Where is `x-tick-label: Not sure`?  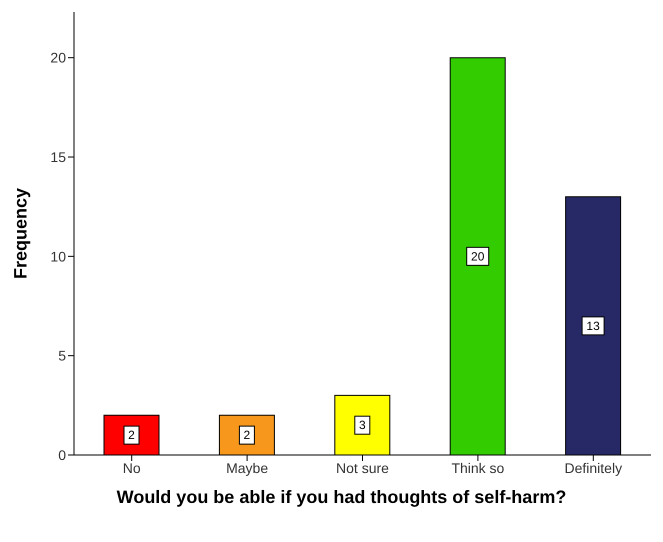 x-tick-label: Not sure is located at coordinates (363, 468).